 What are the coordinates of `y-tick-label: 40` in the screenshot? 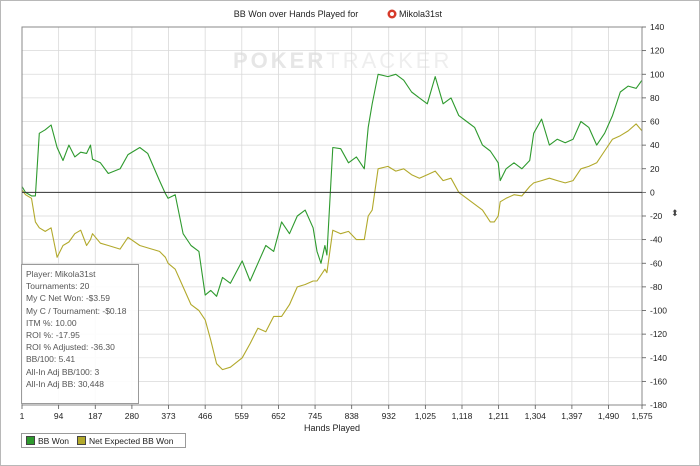 It's located at (655, 145).